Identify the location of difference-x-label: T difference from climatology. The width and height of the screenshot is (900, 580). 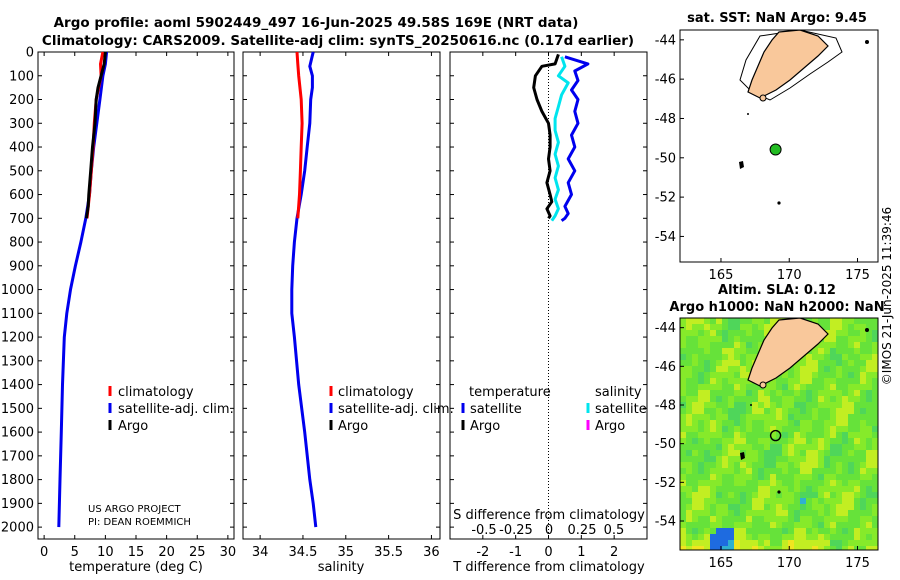
(548, 567).